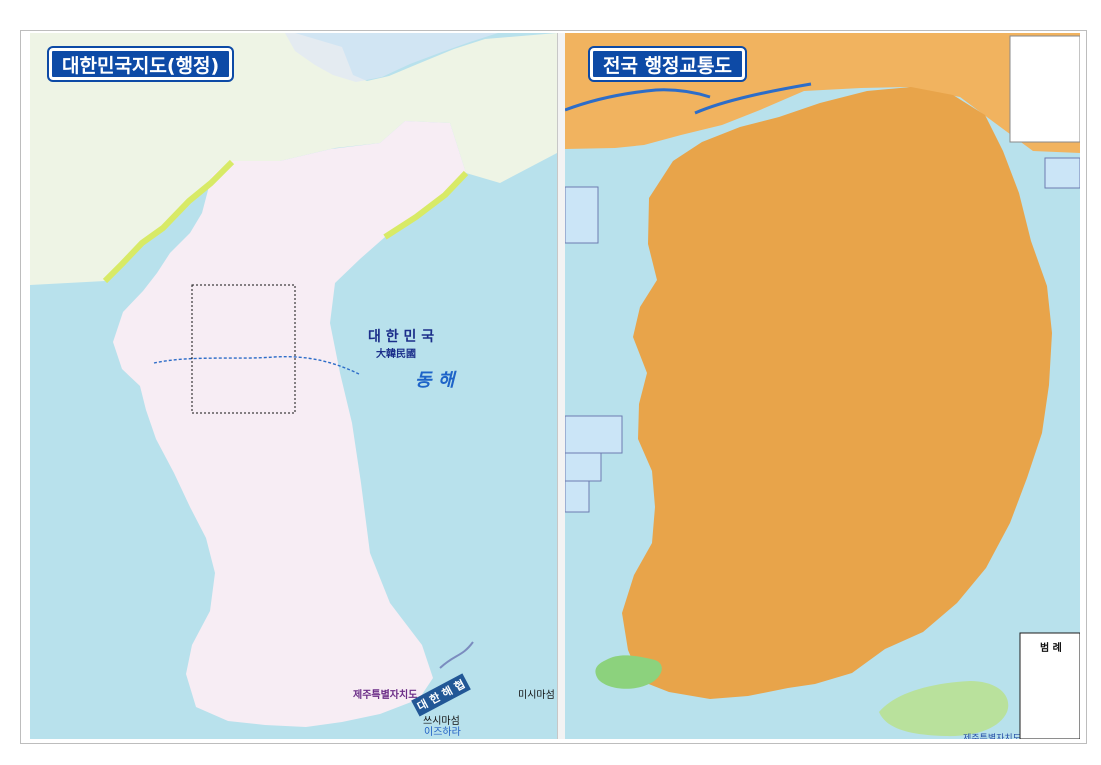 The width and height of the screenshot is (1101, 765). Describe the element at coordinates (1051, 648) in the screenshot. I see `right-legend-title: 범 례` at that location.